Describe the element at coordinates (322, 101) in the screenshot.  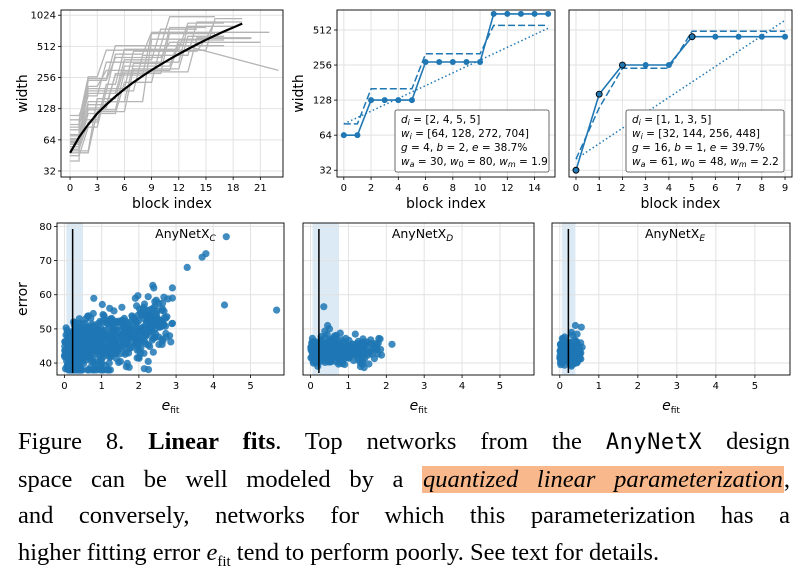
I see `y-tick-label: 128` at that location.